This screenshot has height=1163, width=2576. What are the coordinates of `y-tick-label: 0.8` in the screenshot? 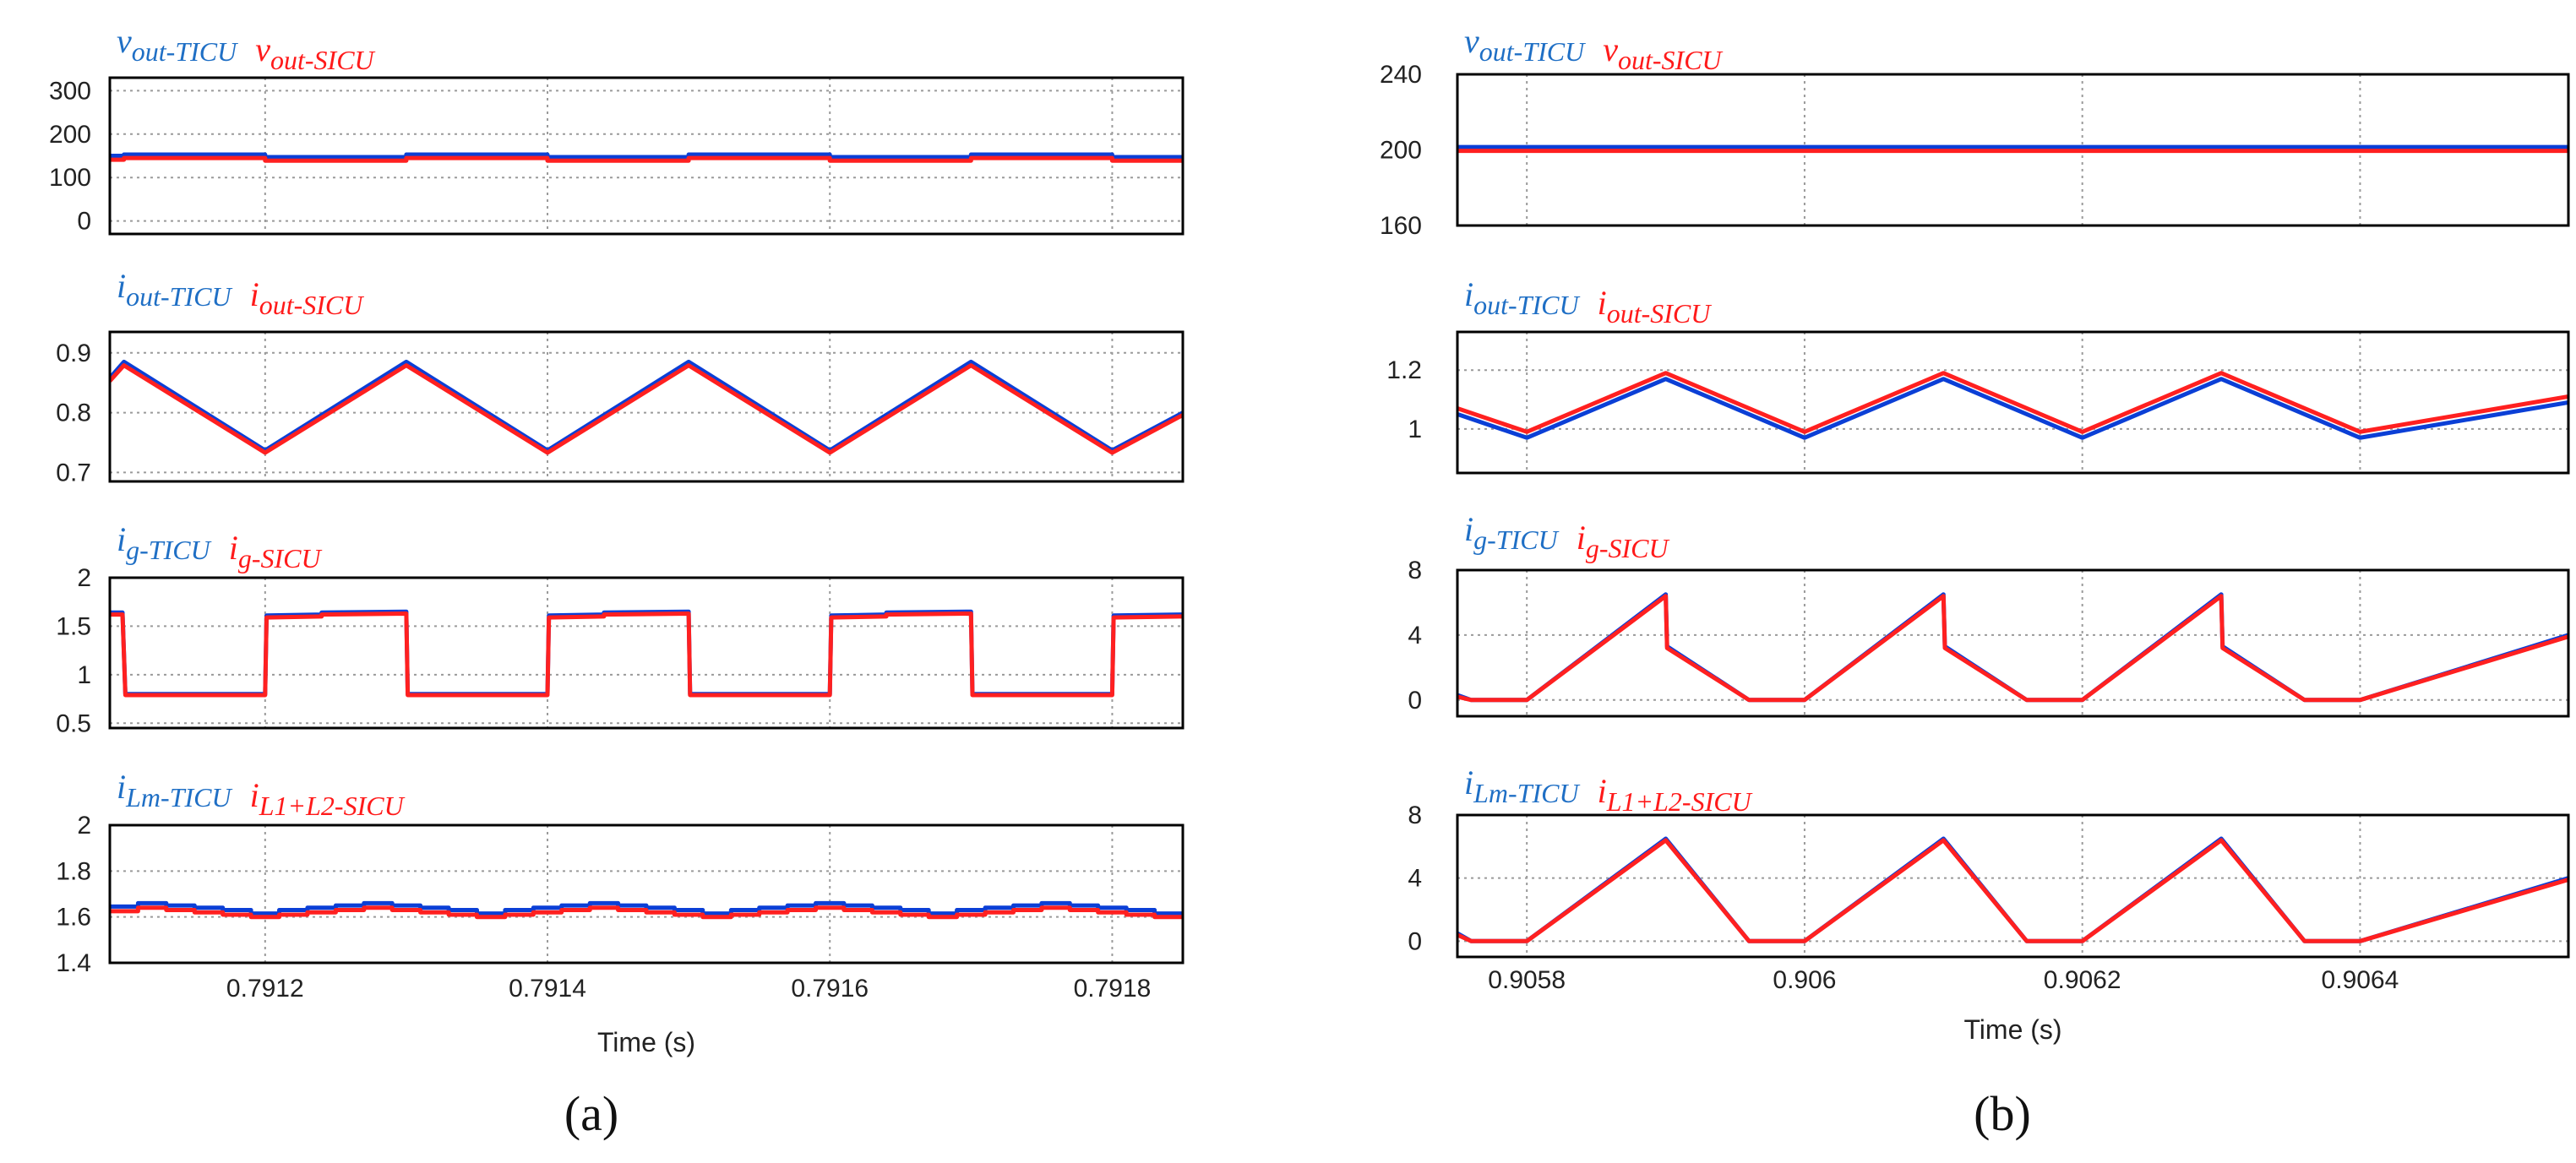 It's located at (73, 413).